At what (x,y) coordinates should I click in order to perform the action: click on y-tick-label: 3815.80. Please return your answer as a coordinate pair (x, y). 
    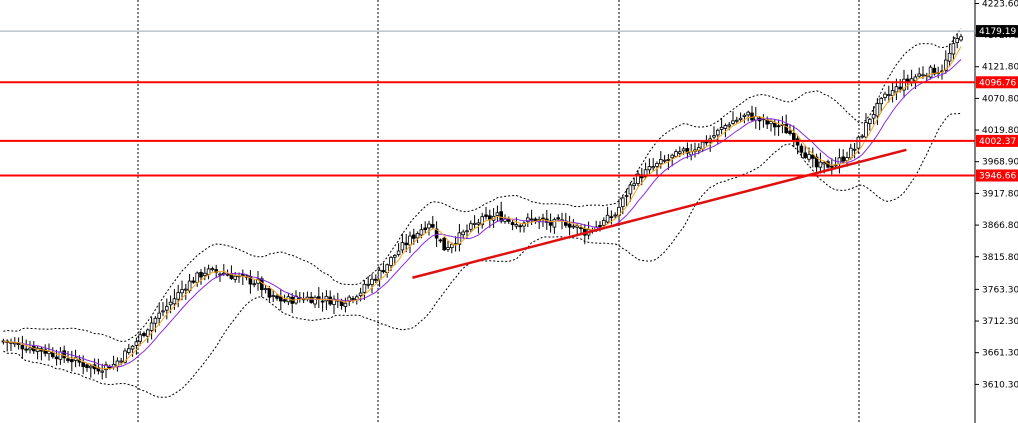
    Looking at the image, I should click on (1000, 258).